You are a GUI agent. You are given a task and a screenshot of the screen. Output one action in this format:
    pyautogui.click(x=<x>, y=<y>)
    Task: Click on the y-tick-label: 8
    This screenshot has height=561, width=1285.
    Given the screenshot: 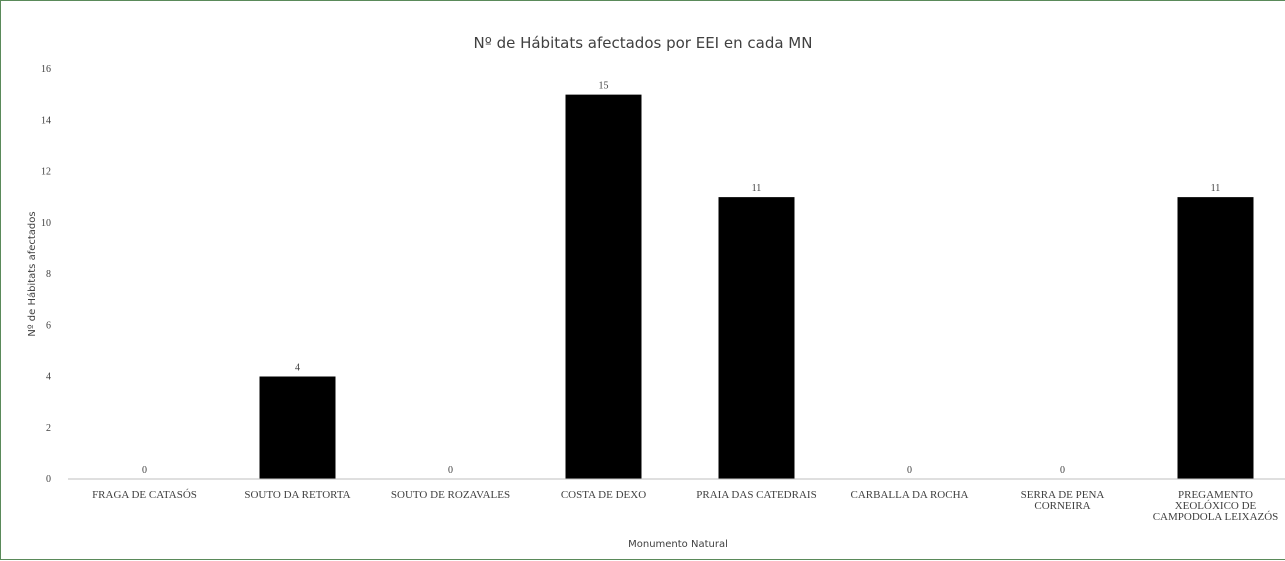 What is the action you would take?
    pyautogui.click(x=48, y=274)
    